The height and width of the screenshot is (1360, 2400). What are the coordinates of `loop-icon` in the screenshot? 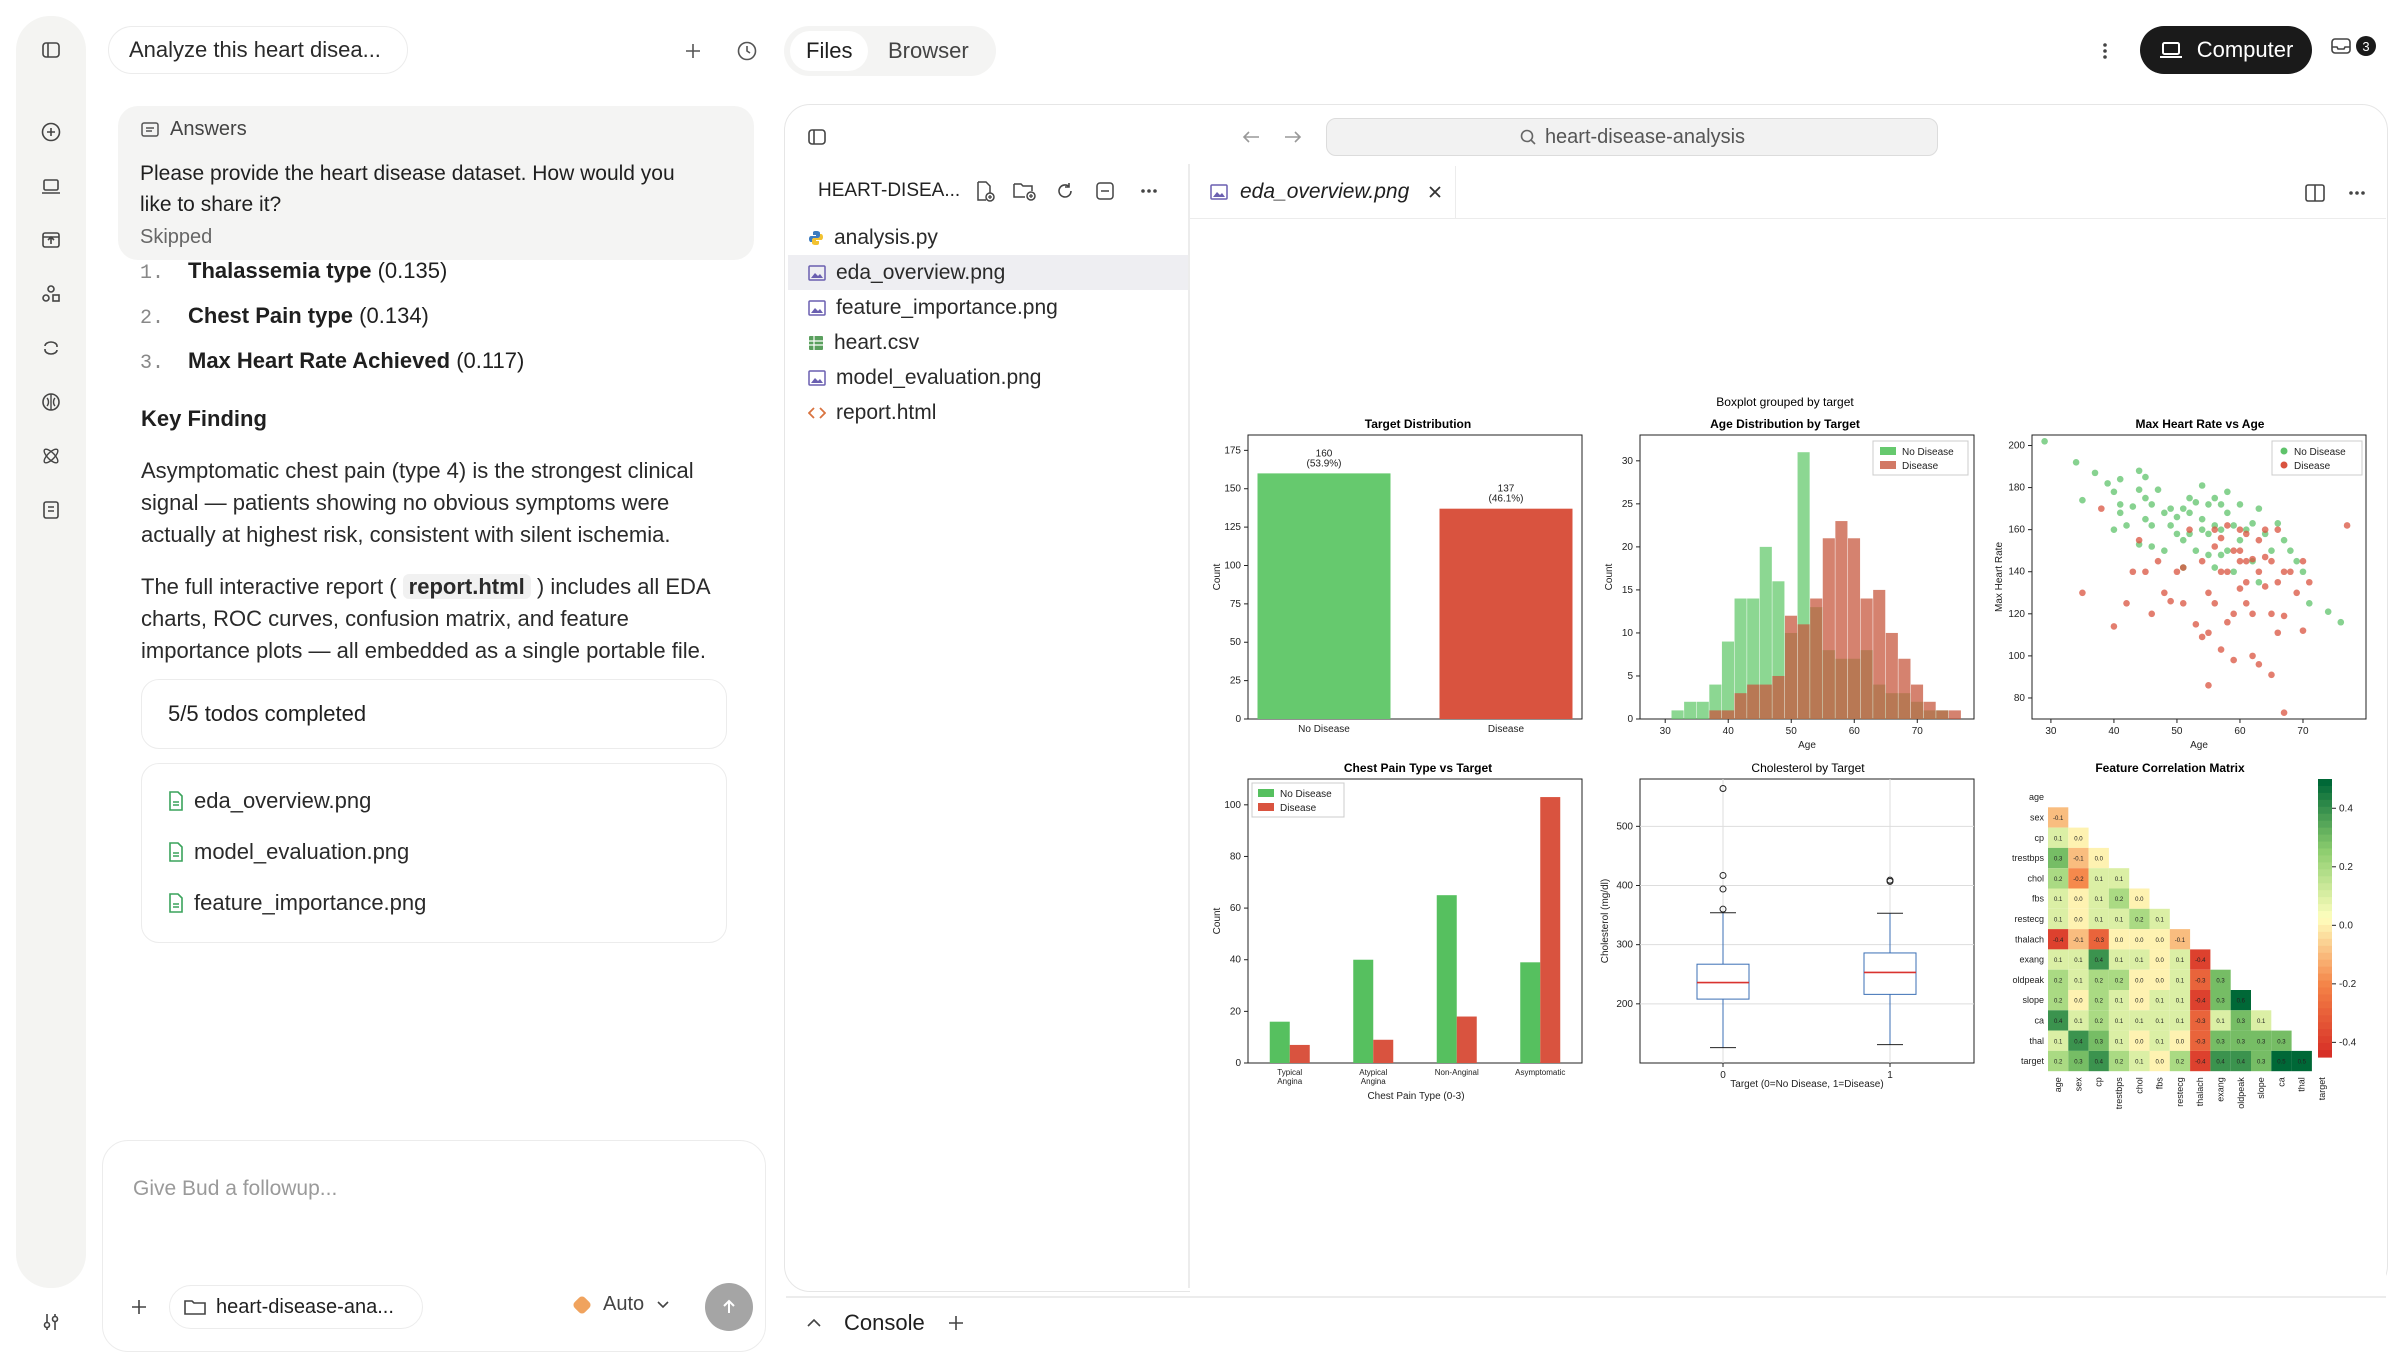 It's located at (51, 348).